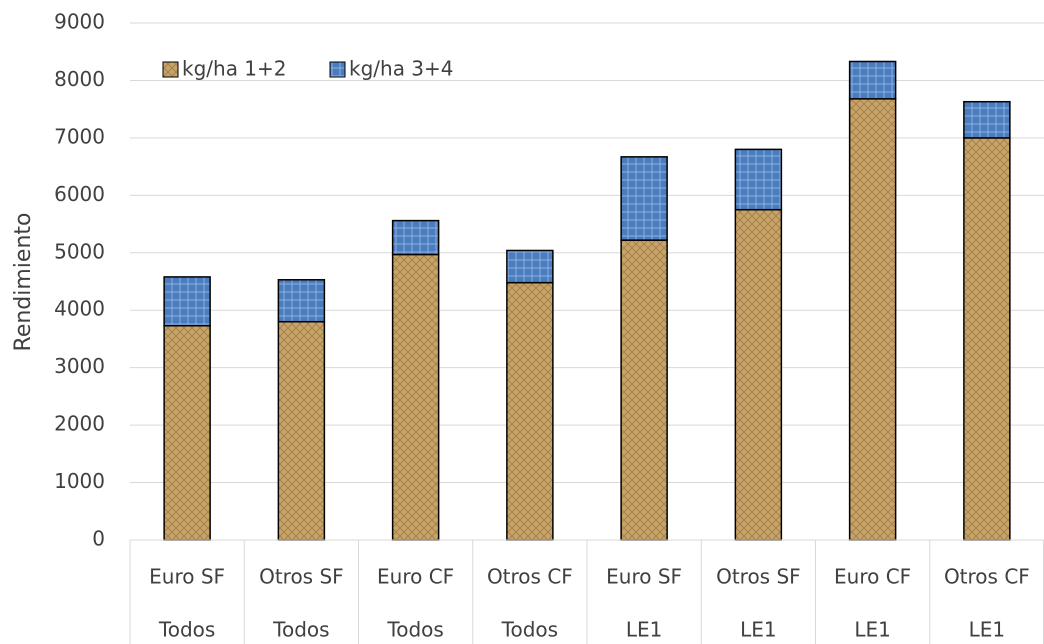  I want to click on y-tick-label: 9000, so click(79, 22).